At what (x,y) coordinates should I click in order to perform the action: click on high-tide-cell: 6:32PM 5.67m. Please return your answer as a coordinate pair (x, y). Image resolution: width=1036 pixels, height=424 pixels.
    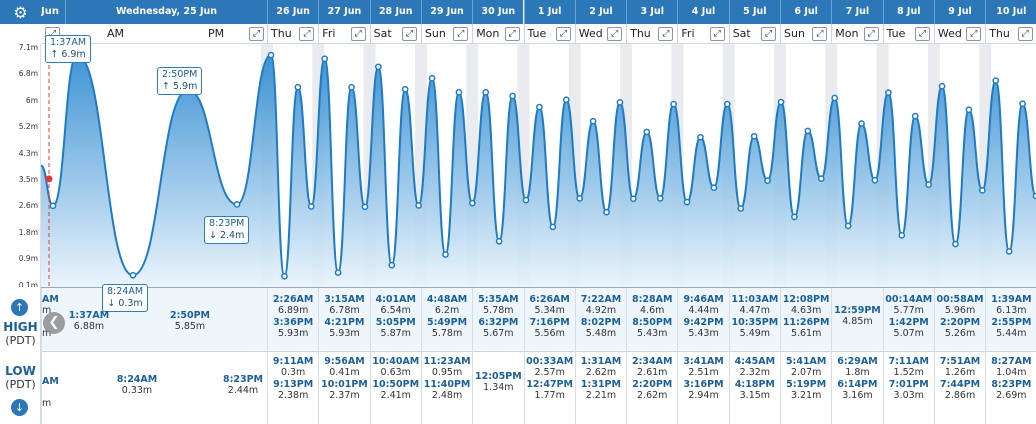
    Looking at the image, I should click on (498, 328).